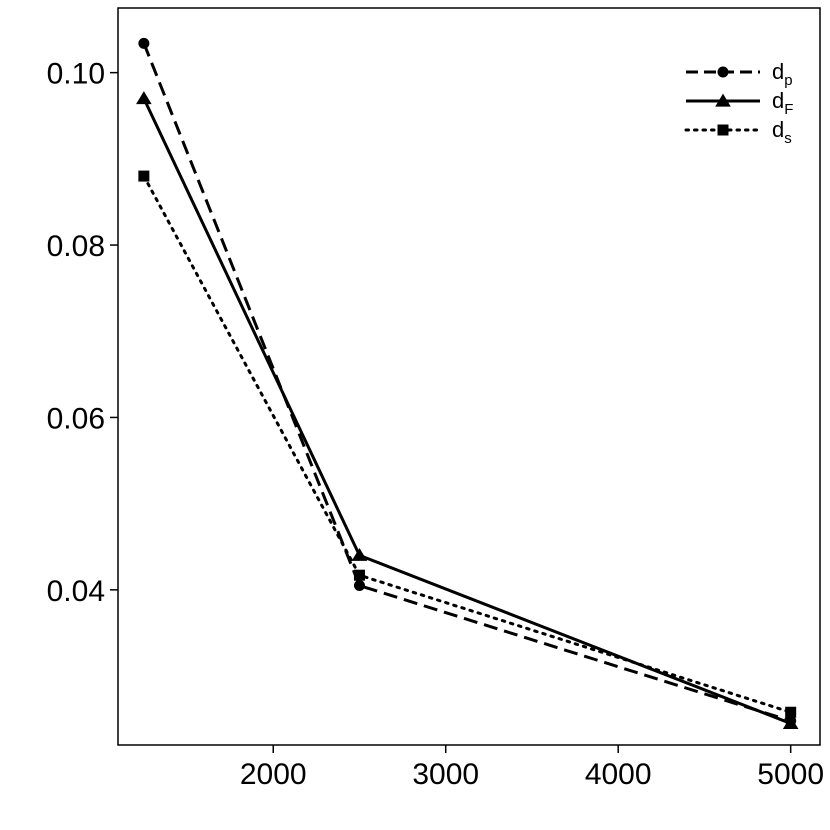 The image size is (830, 830). Describe the element at coordinates (723, 130) in the screenshot. I see `legend-marker-square` at that location.